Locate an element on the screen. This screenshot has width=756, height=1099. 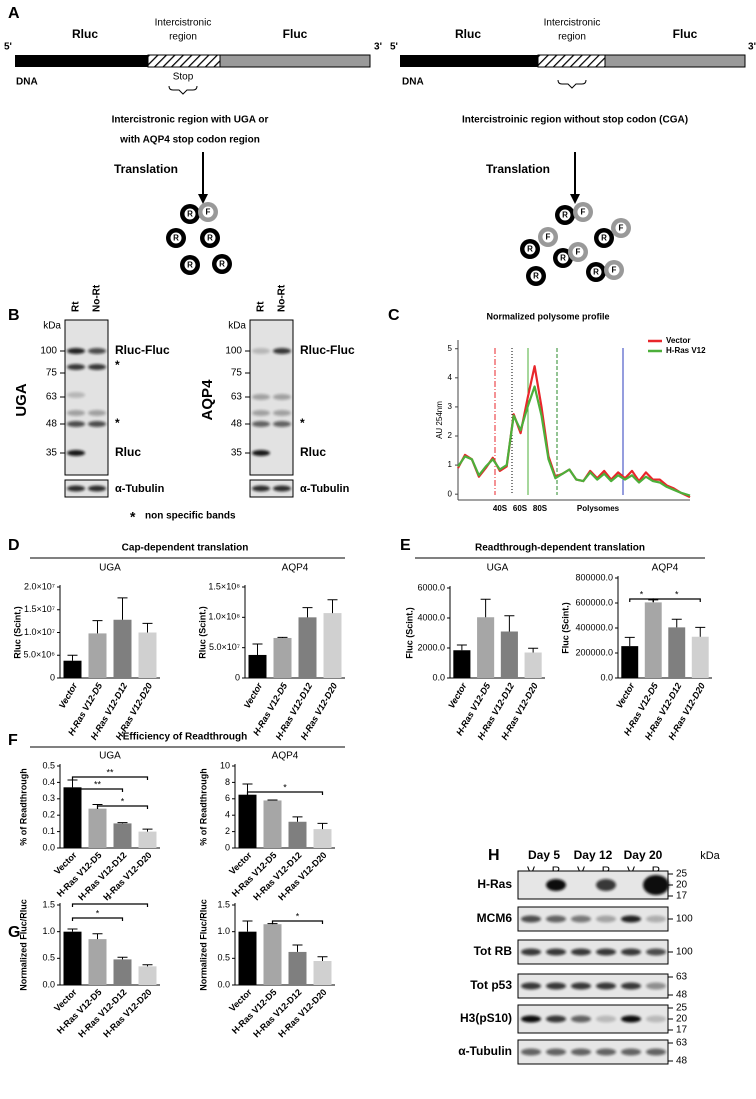
panel-letter: H is located at coordinates (494, 855).